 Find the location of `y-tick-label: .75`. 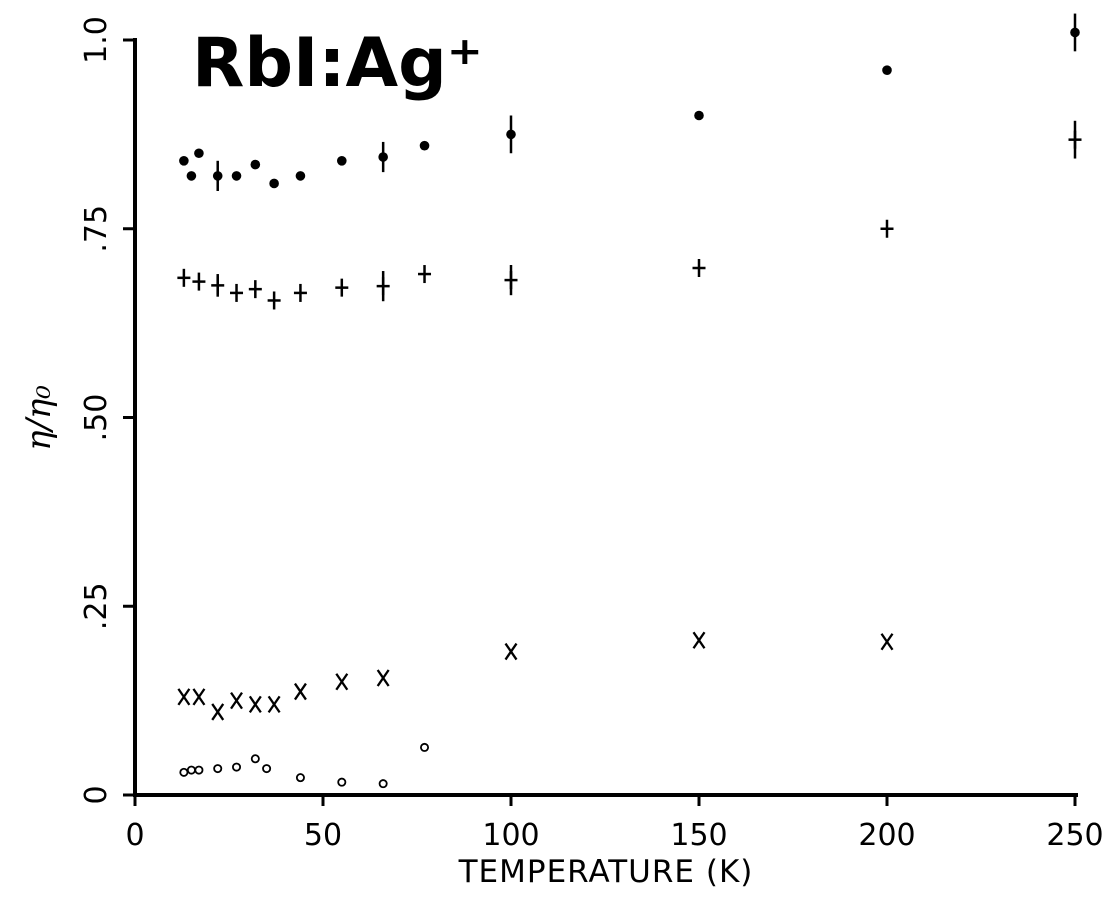

y-tick-label: .75 is located at coordinates (96, 229).